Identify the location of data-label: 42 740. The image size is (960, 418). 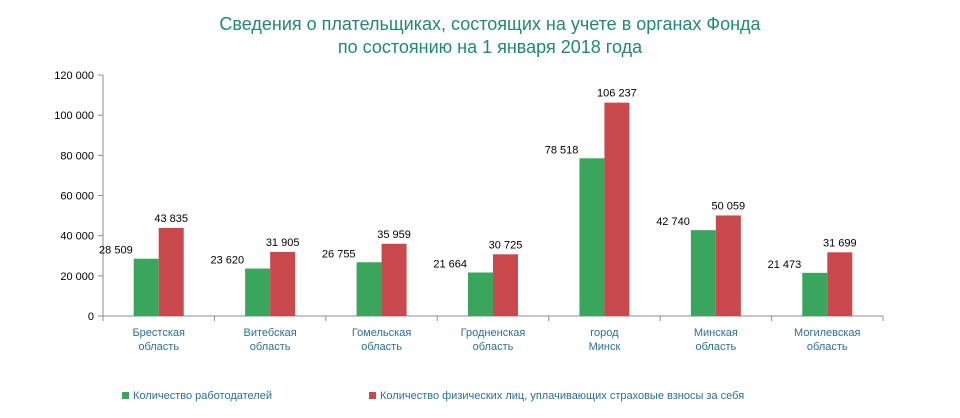
(673, 222).